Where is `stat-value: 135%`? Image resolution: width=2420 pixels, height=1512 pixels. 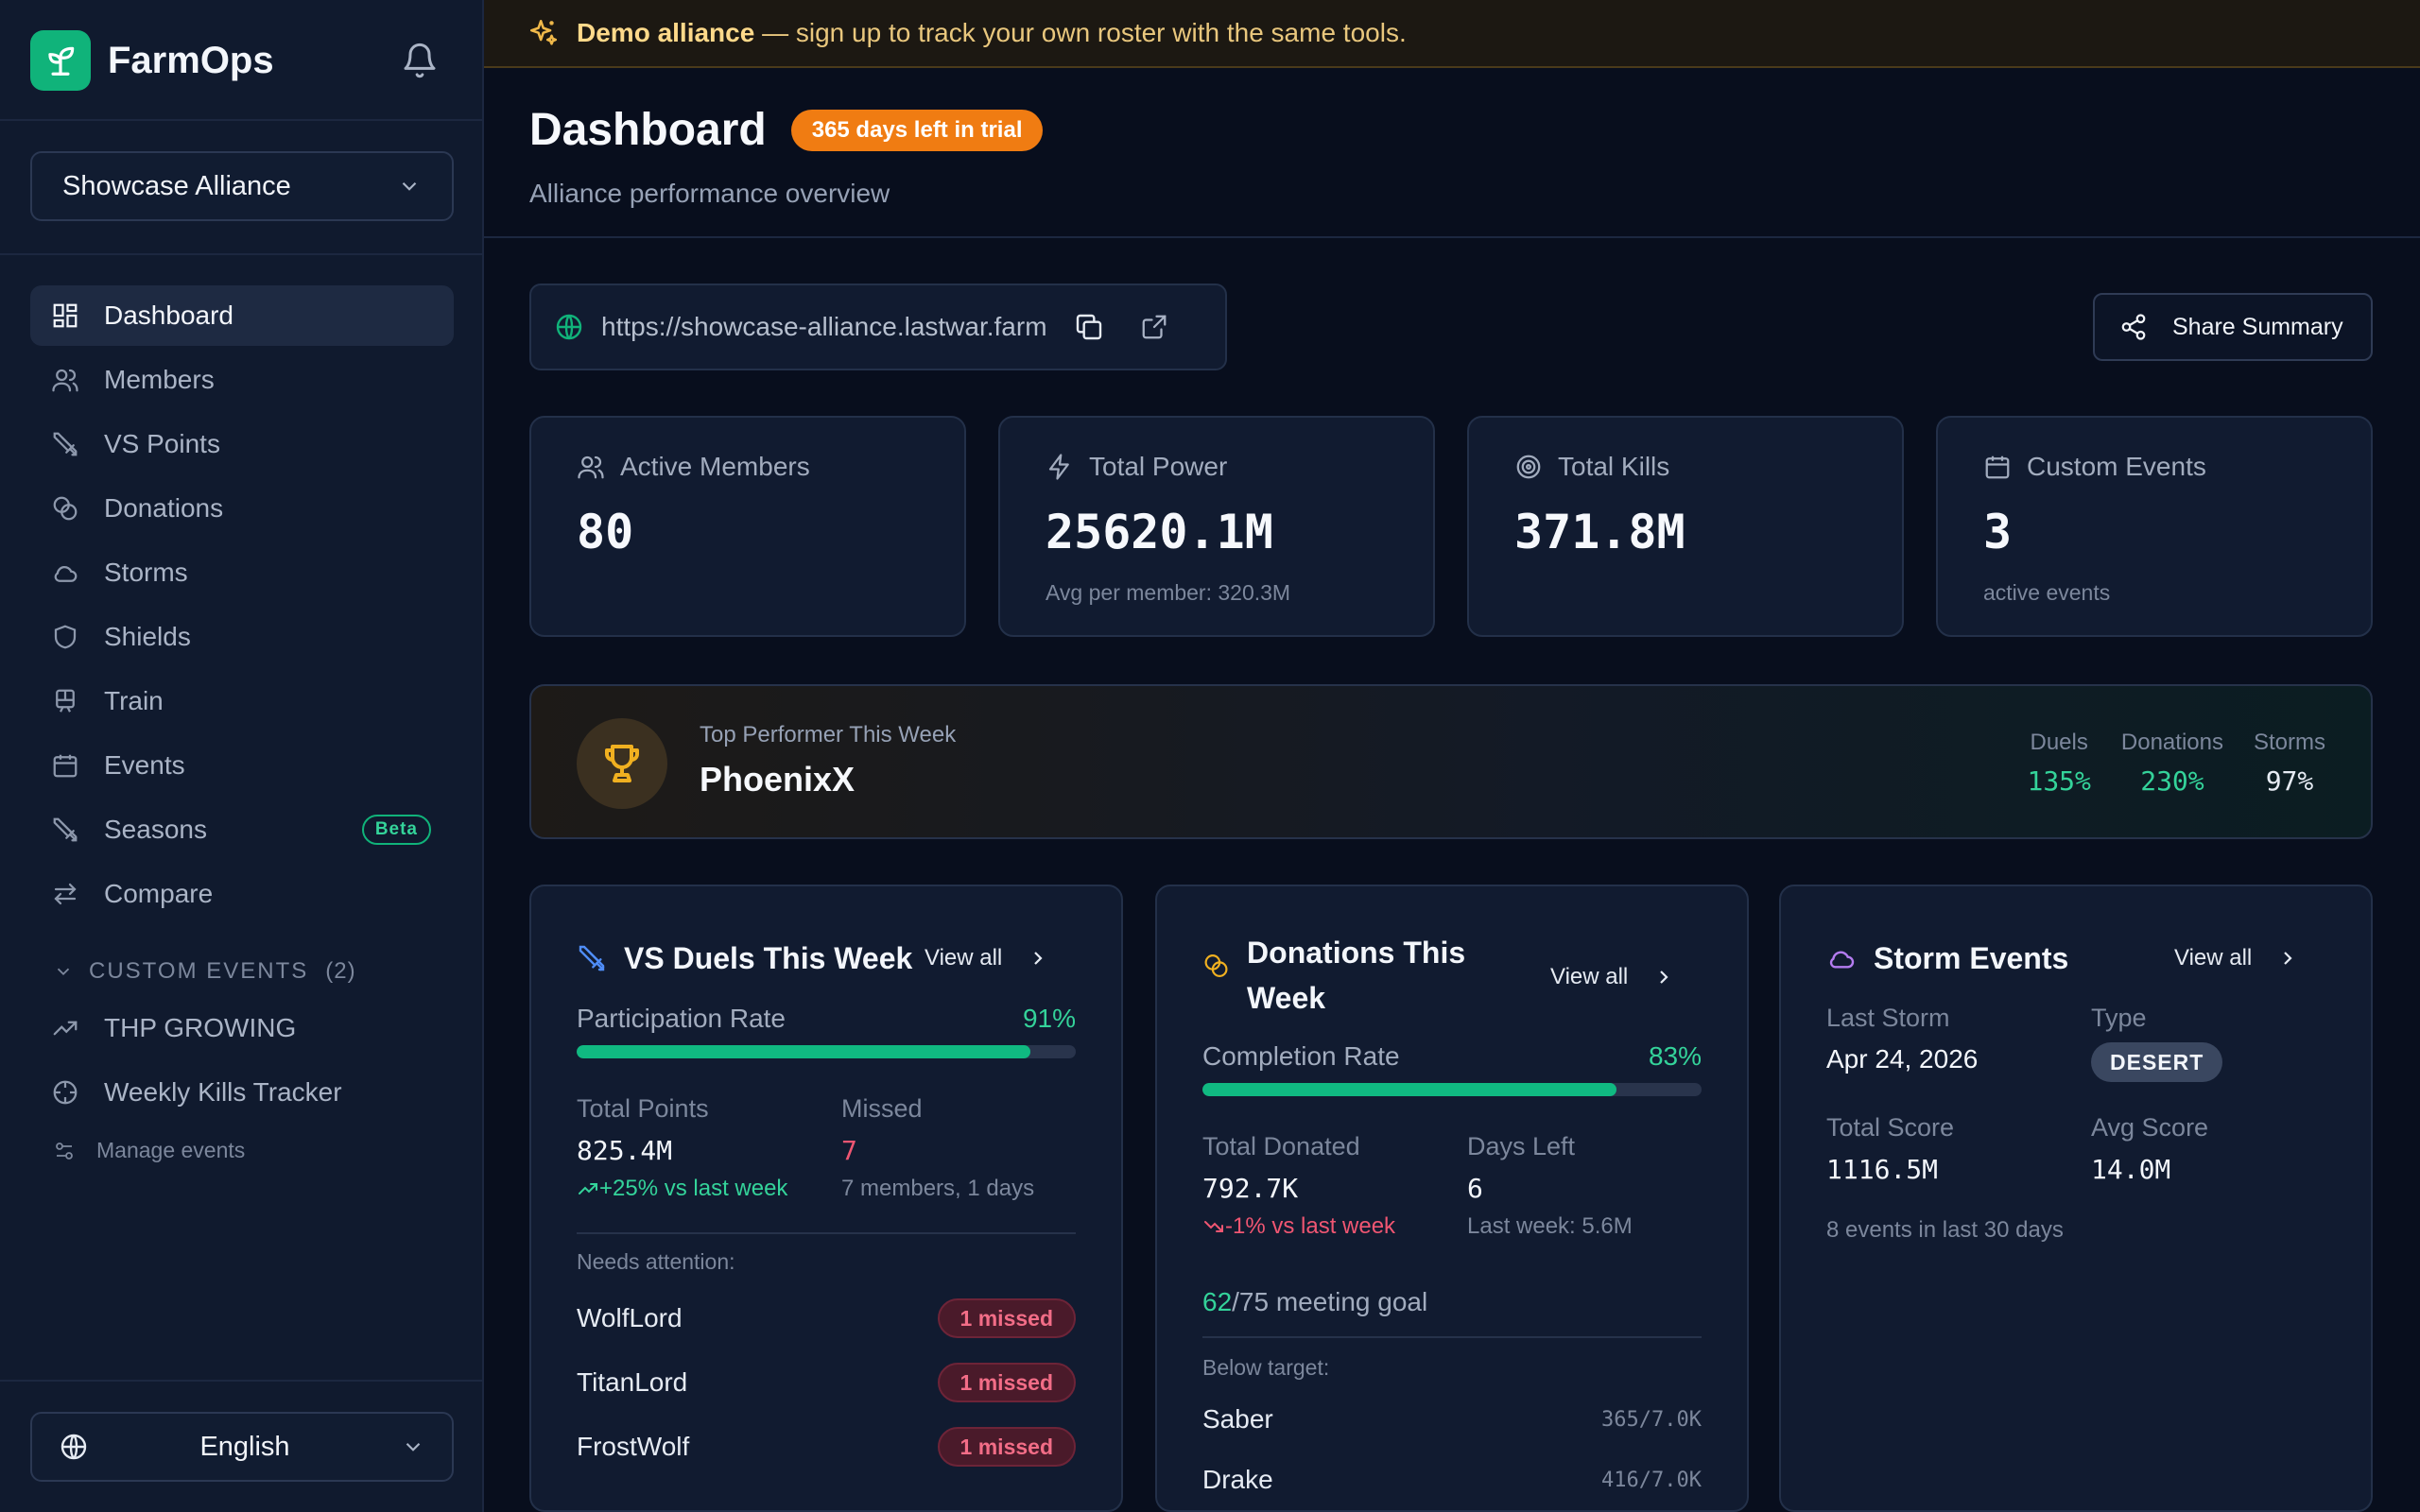 stat-value: 135% is located at coordinates (2059, 781).